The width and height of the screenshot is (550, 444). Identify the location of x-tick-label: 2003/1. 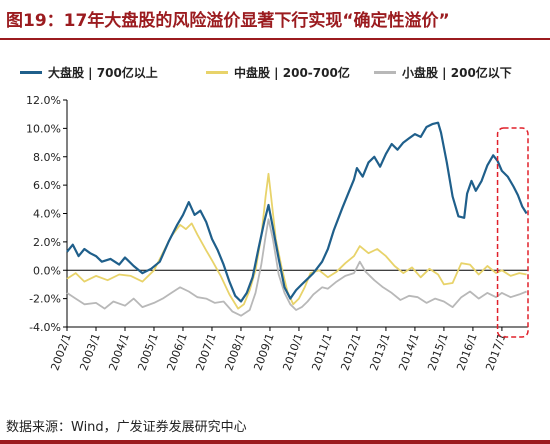
(89, 352).